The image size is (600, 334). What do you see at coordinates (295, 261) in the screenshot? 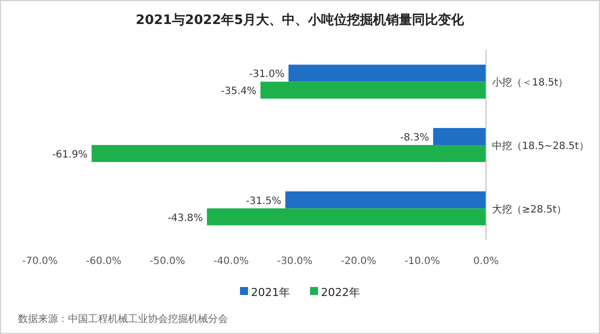
I see `x-tick-label: -30.0%` at bounding box center [295, 261].